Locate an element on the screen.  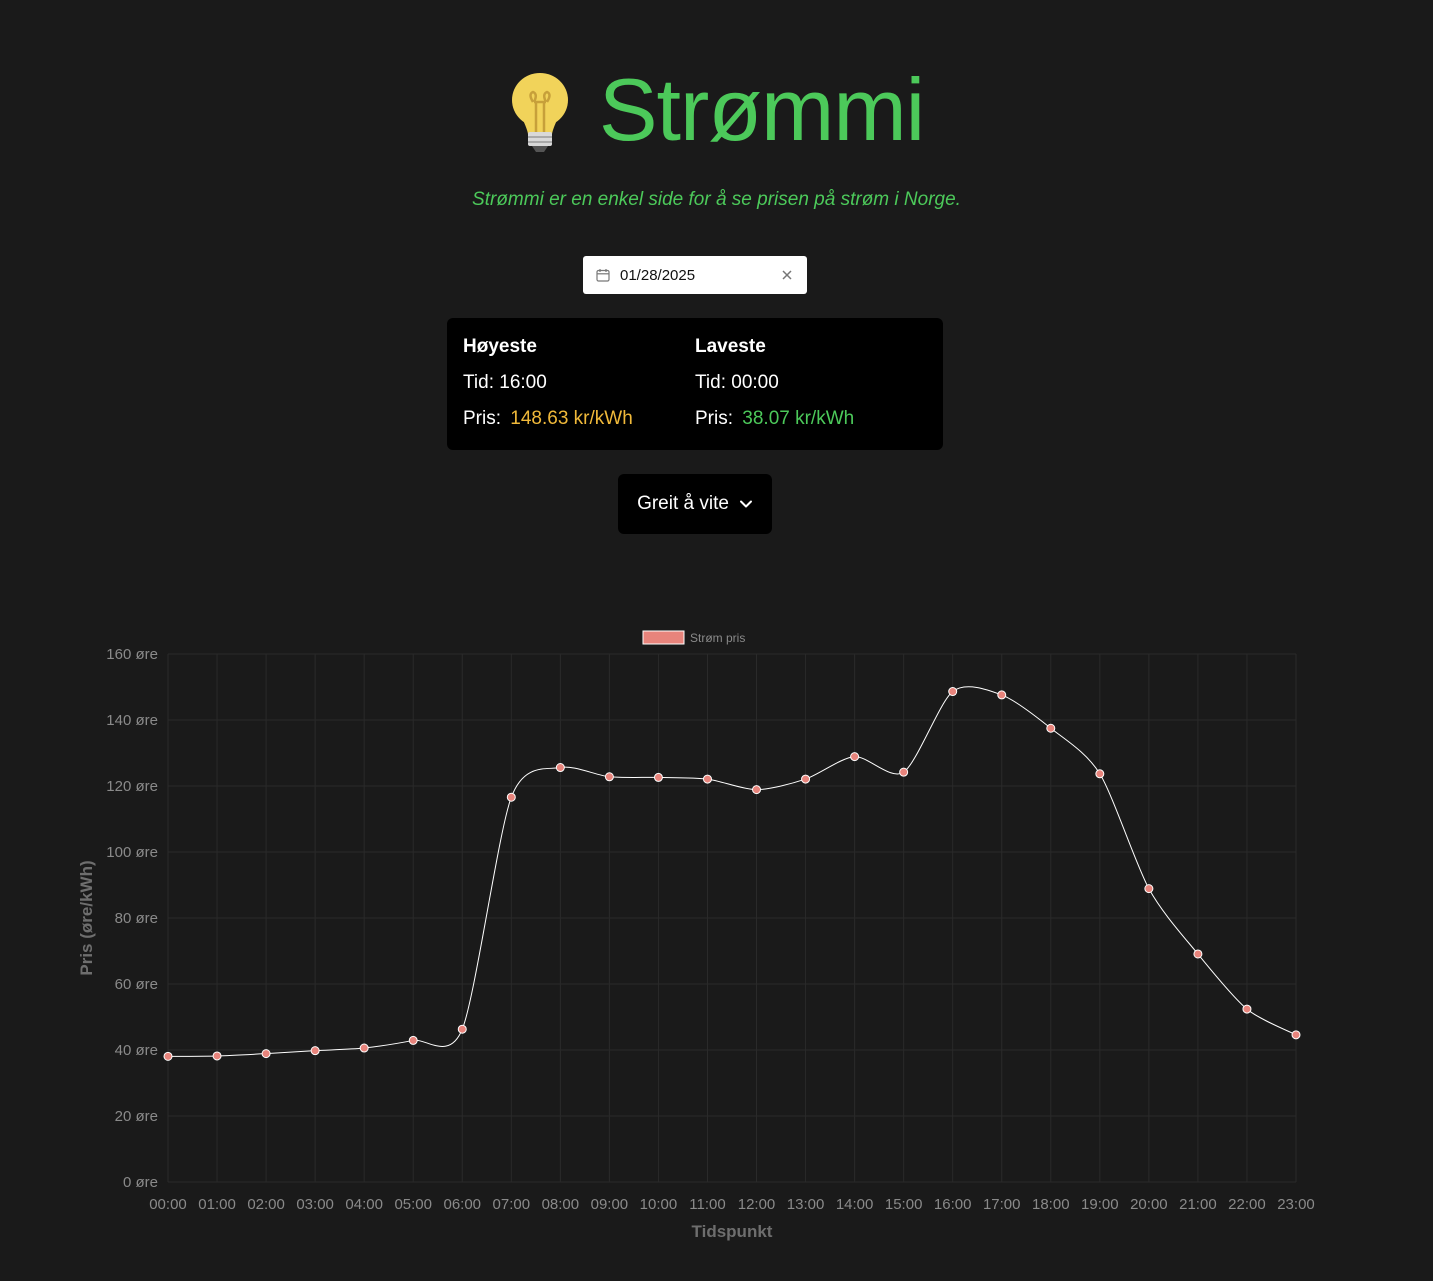
x-tick-label: 17:00 is located at coordinates (1002, 1204).